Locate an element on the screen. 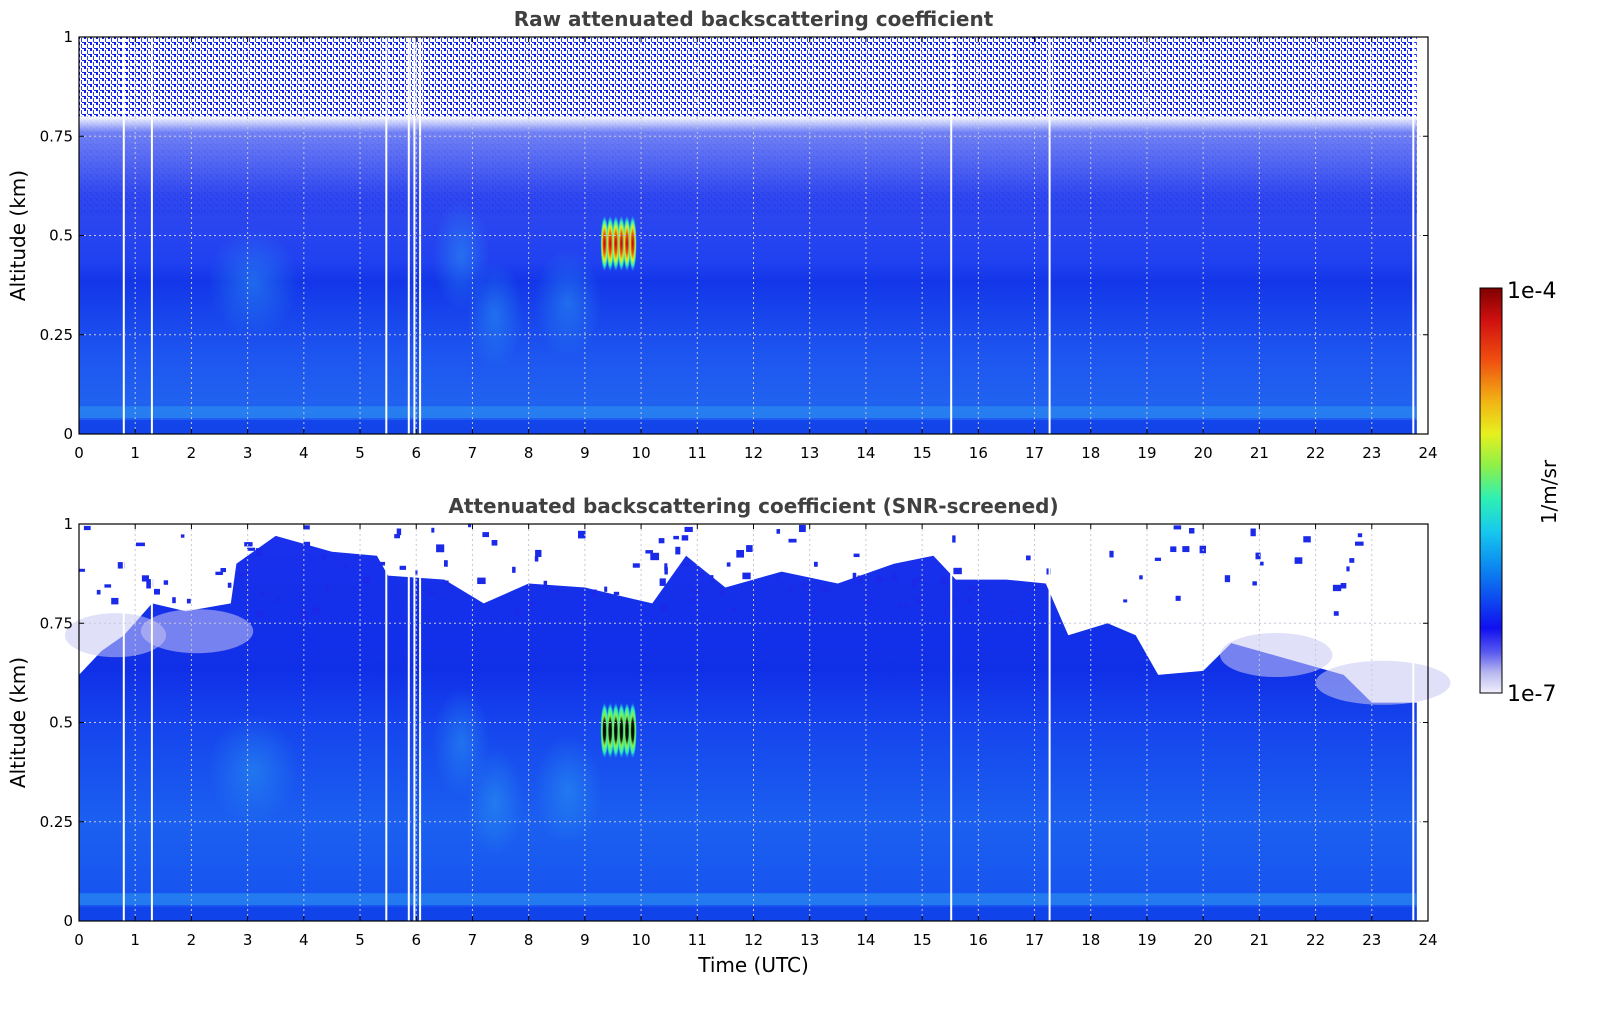 This screenshot has width=1621, height=1020. x-tick-label: 15 is located at coordinates (922, 940).